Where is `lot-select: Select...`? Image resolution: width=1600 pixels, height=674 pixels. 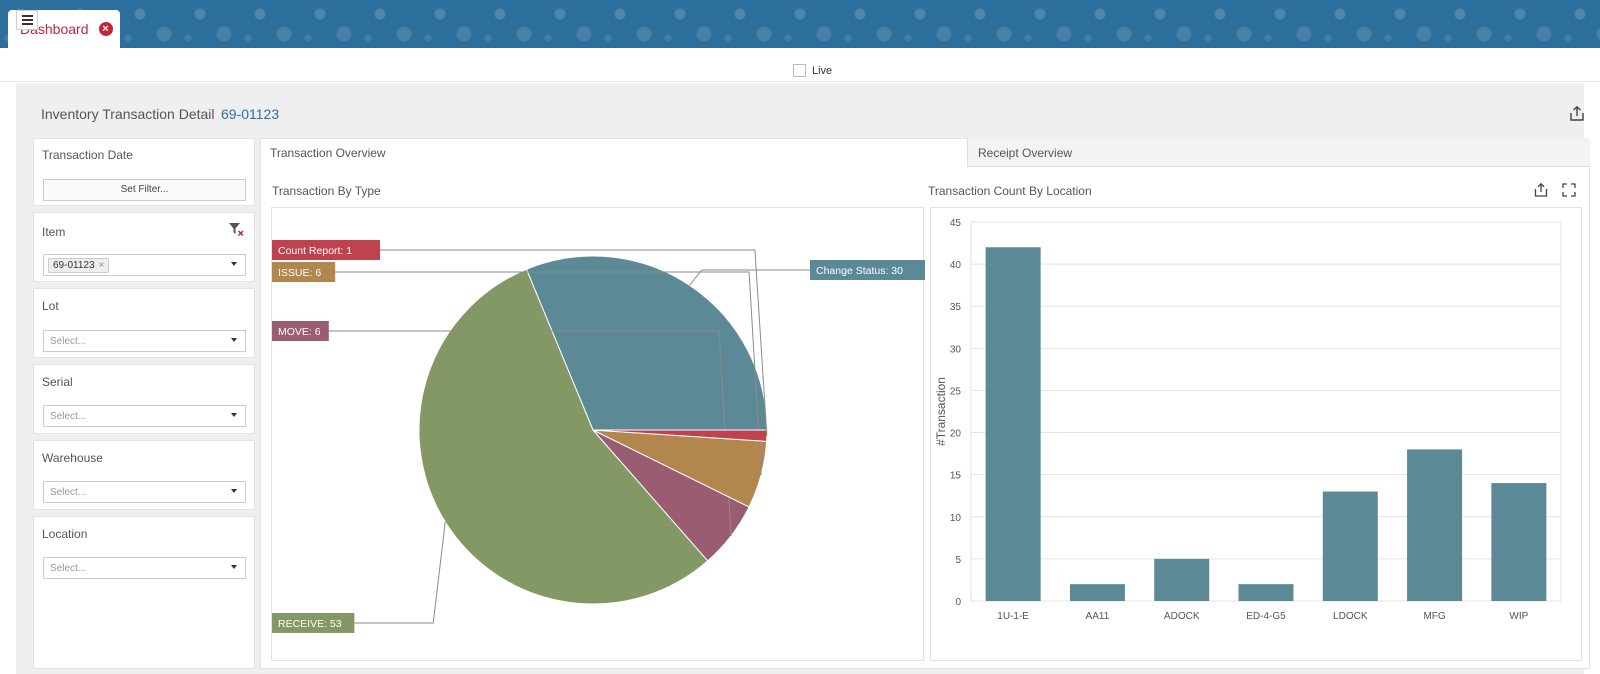 lot-select: Select... is located at coordinates (144, 341).